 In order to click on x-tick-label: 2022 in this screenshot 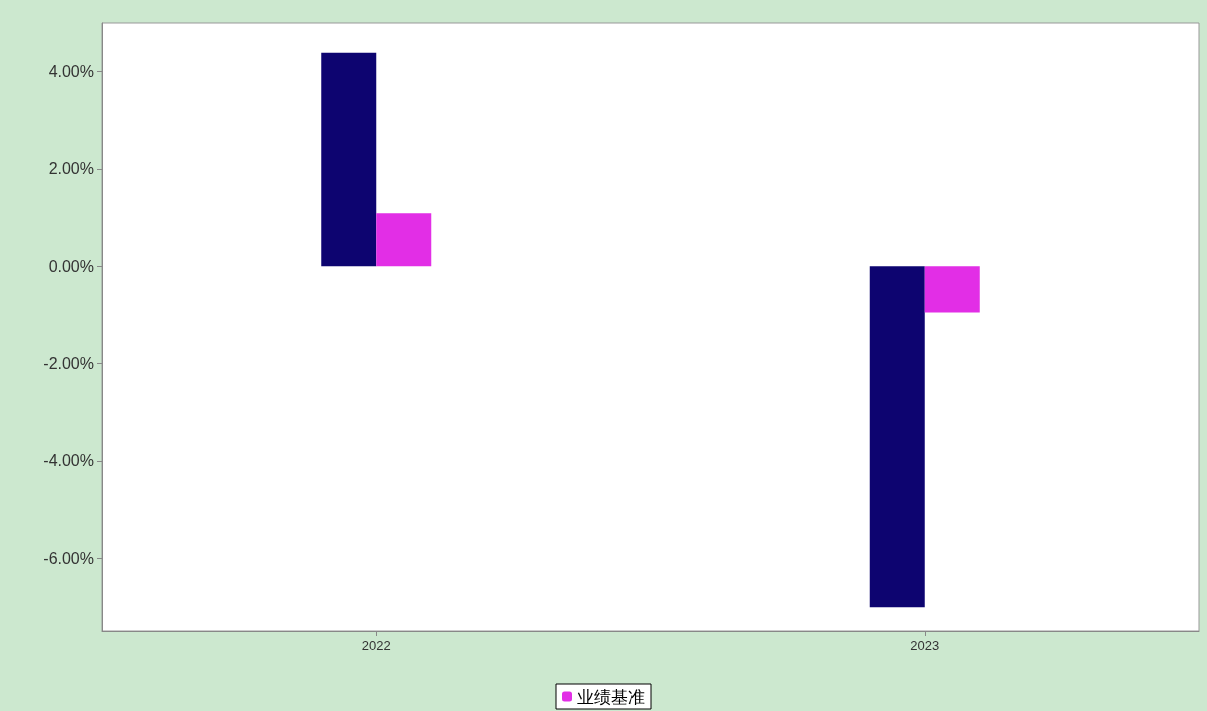, I will do `click(376, 645)`.